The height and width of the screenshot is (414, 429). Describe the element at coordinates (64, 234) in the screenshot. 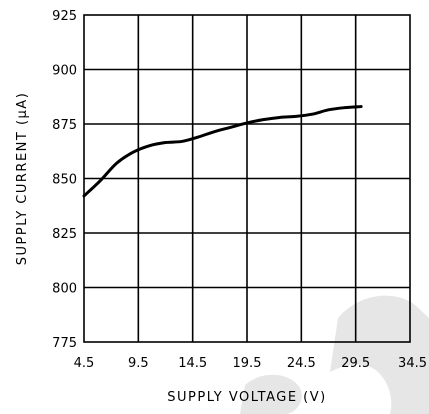

I see `y-tick-label: 825` at that location.